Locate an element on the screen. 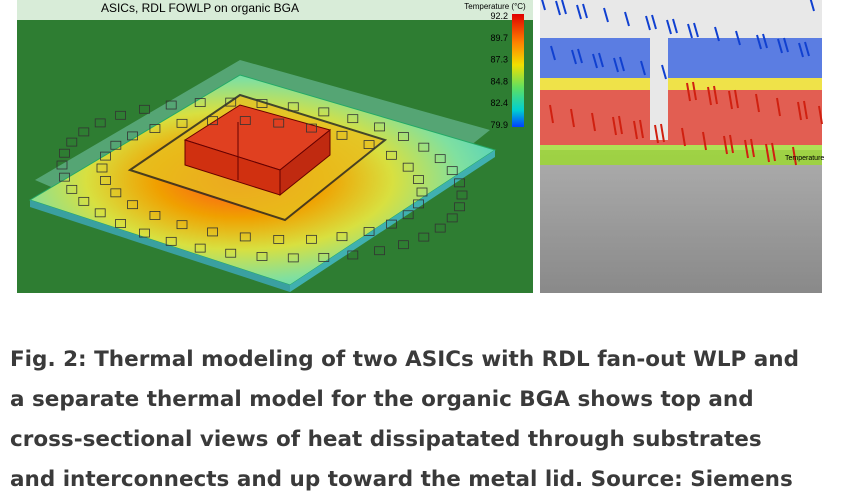 The width and height of the screenshot is (842, 504). legend-tick-label: 92.2 is located at coordinates (499, 16).